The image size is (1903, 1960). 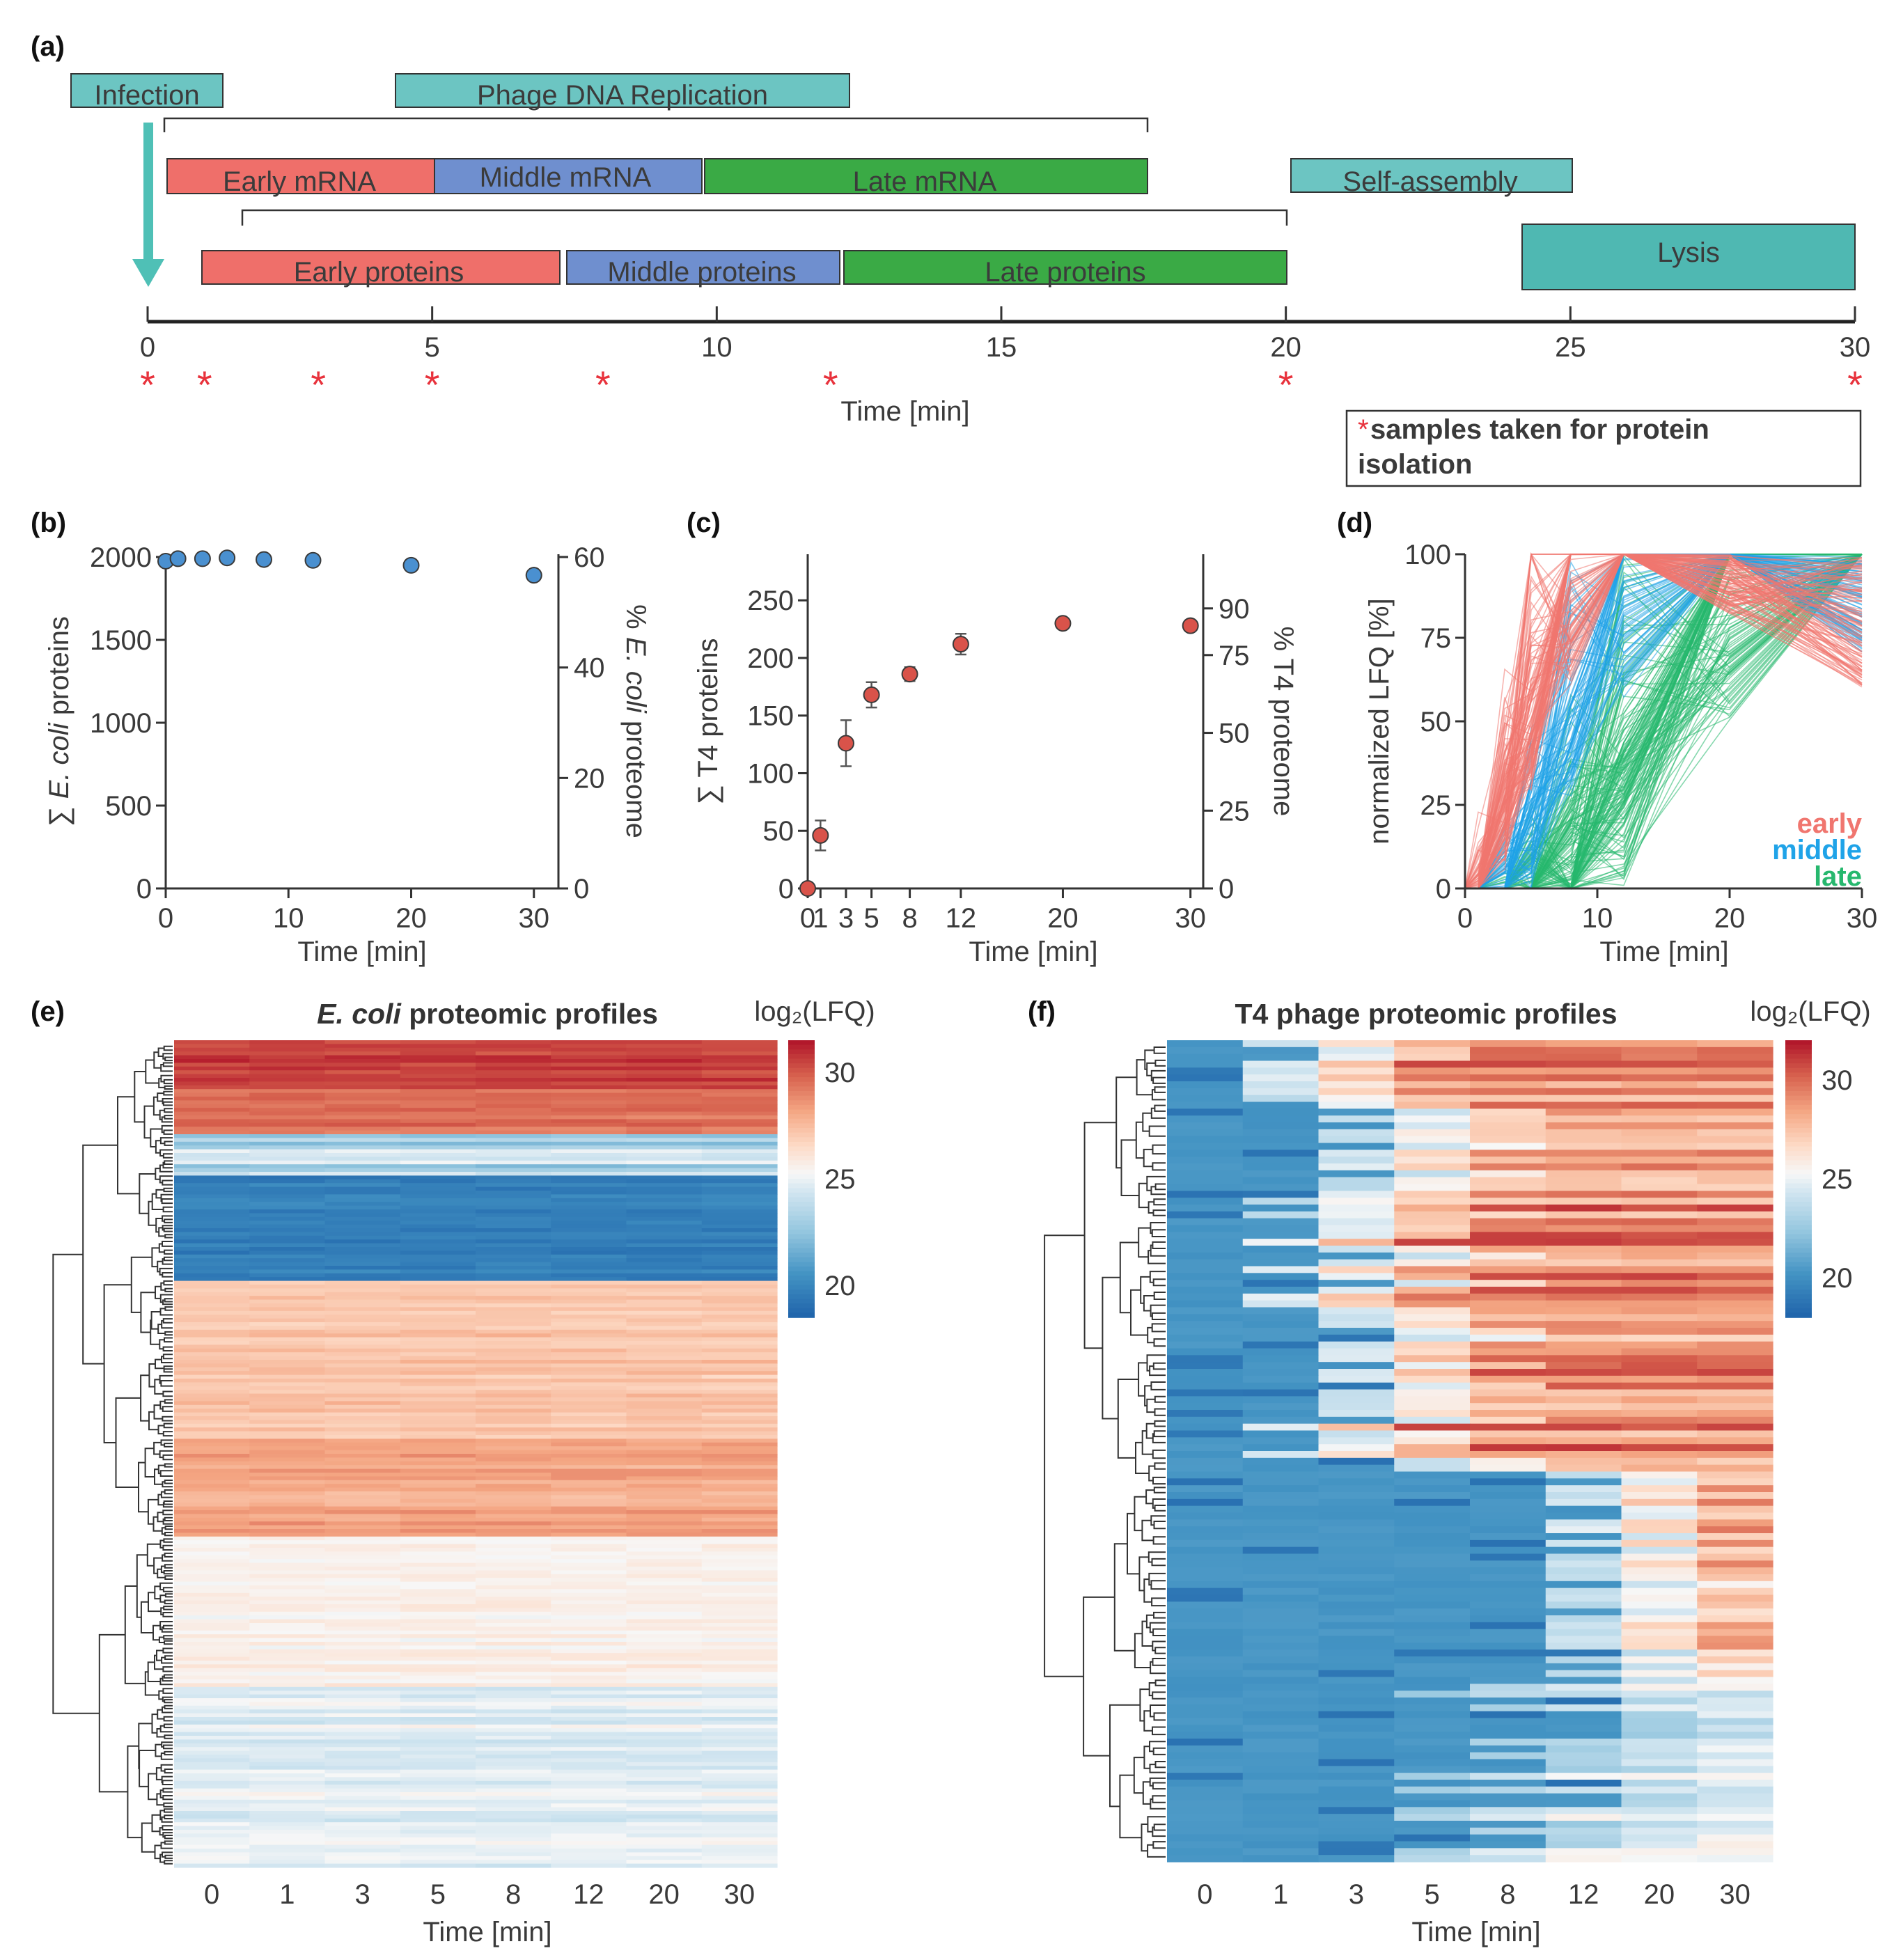 I want to click on phase-lysis-bar, so click(x=1689, y=257).